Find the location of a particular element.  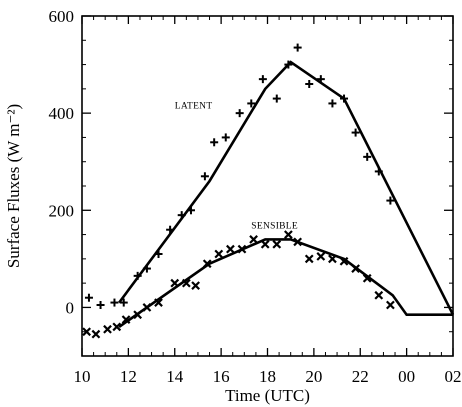

y-tick-label: 200 is located at coordinates (62, 210).